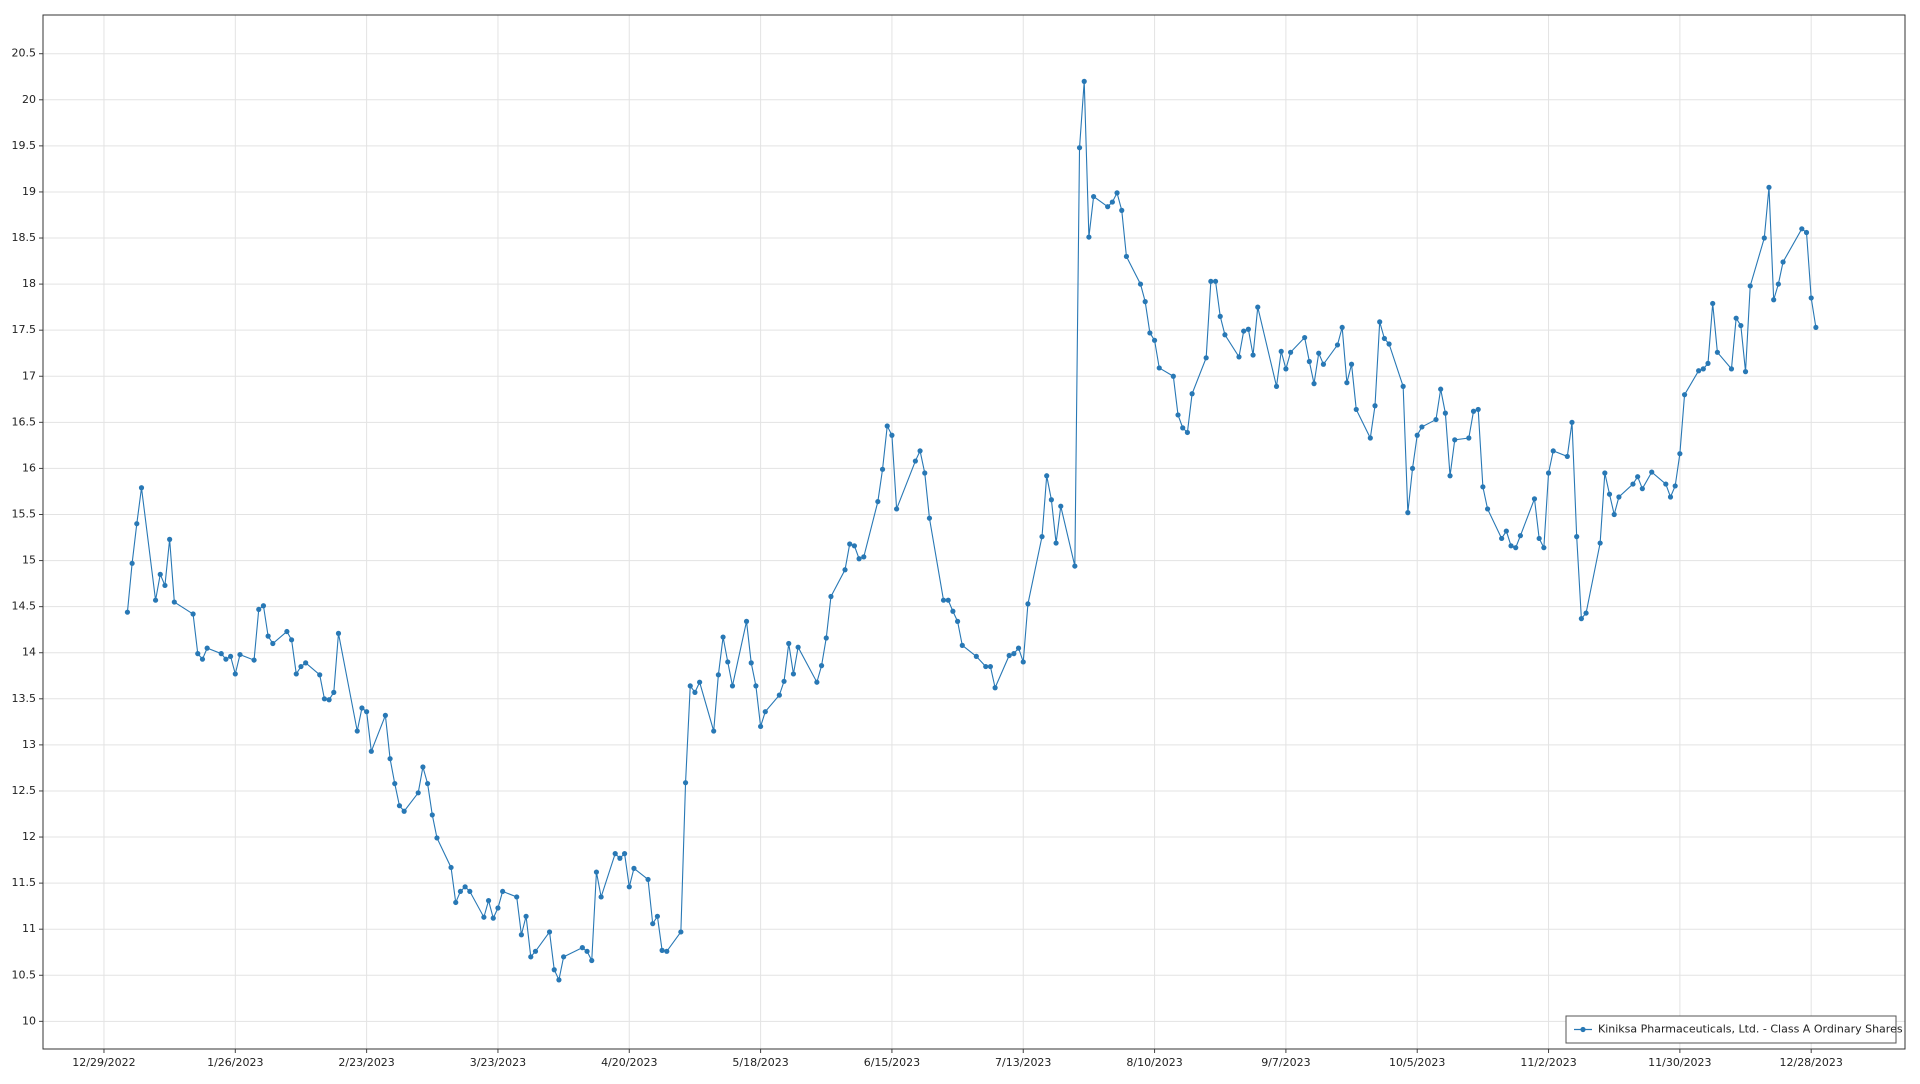 This screenshot has width=1920, height=1084. What do you see at coordinates (760, 1062) in the screenshot?
I see `x-tick-label: 5/18/2023` at bounding box center [760, 1062].